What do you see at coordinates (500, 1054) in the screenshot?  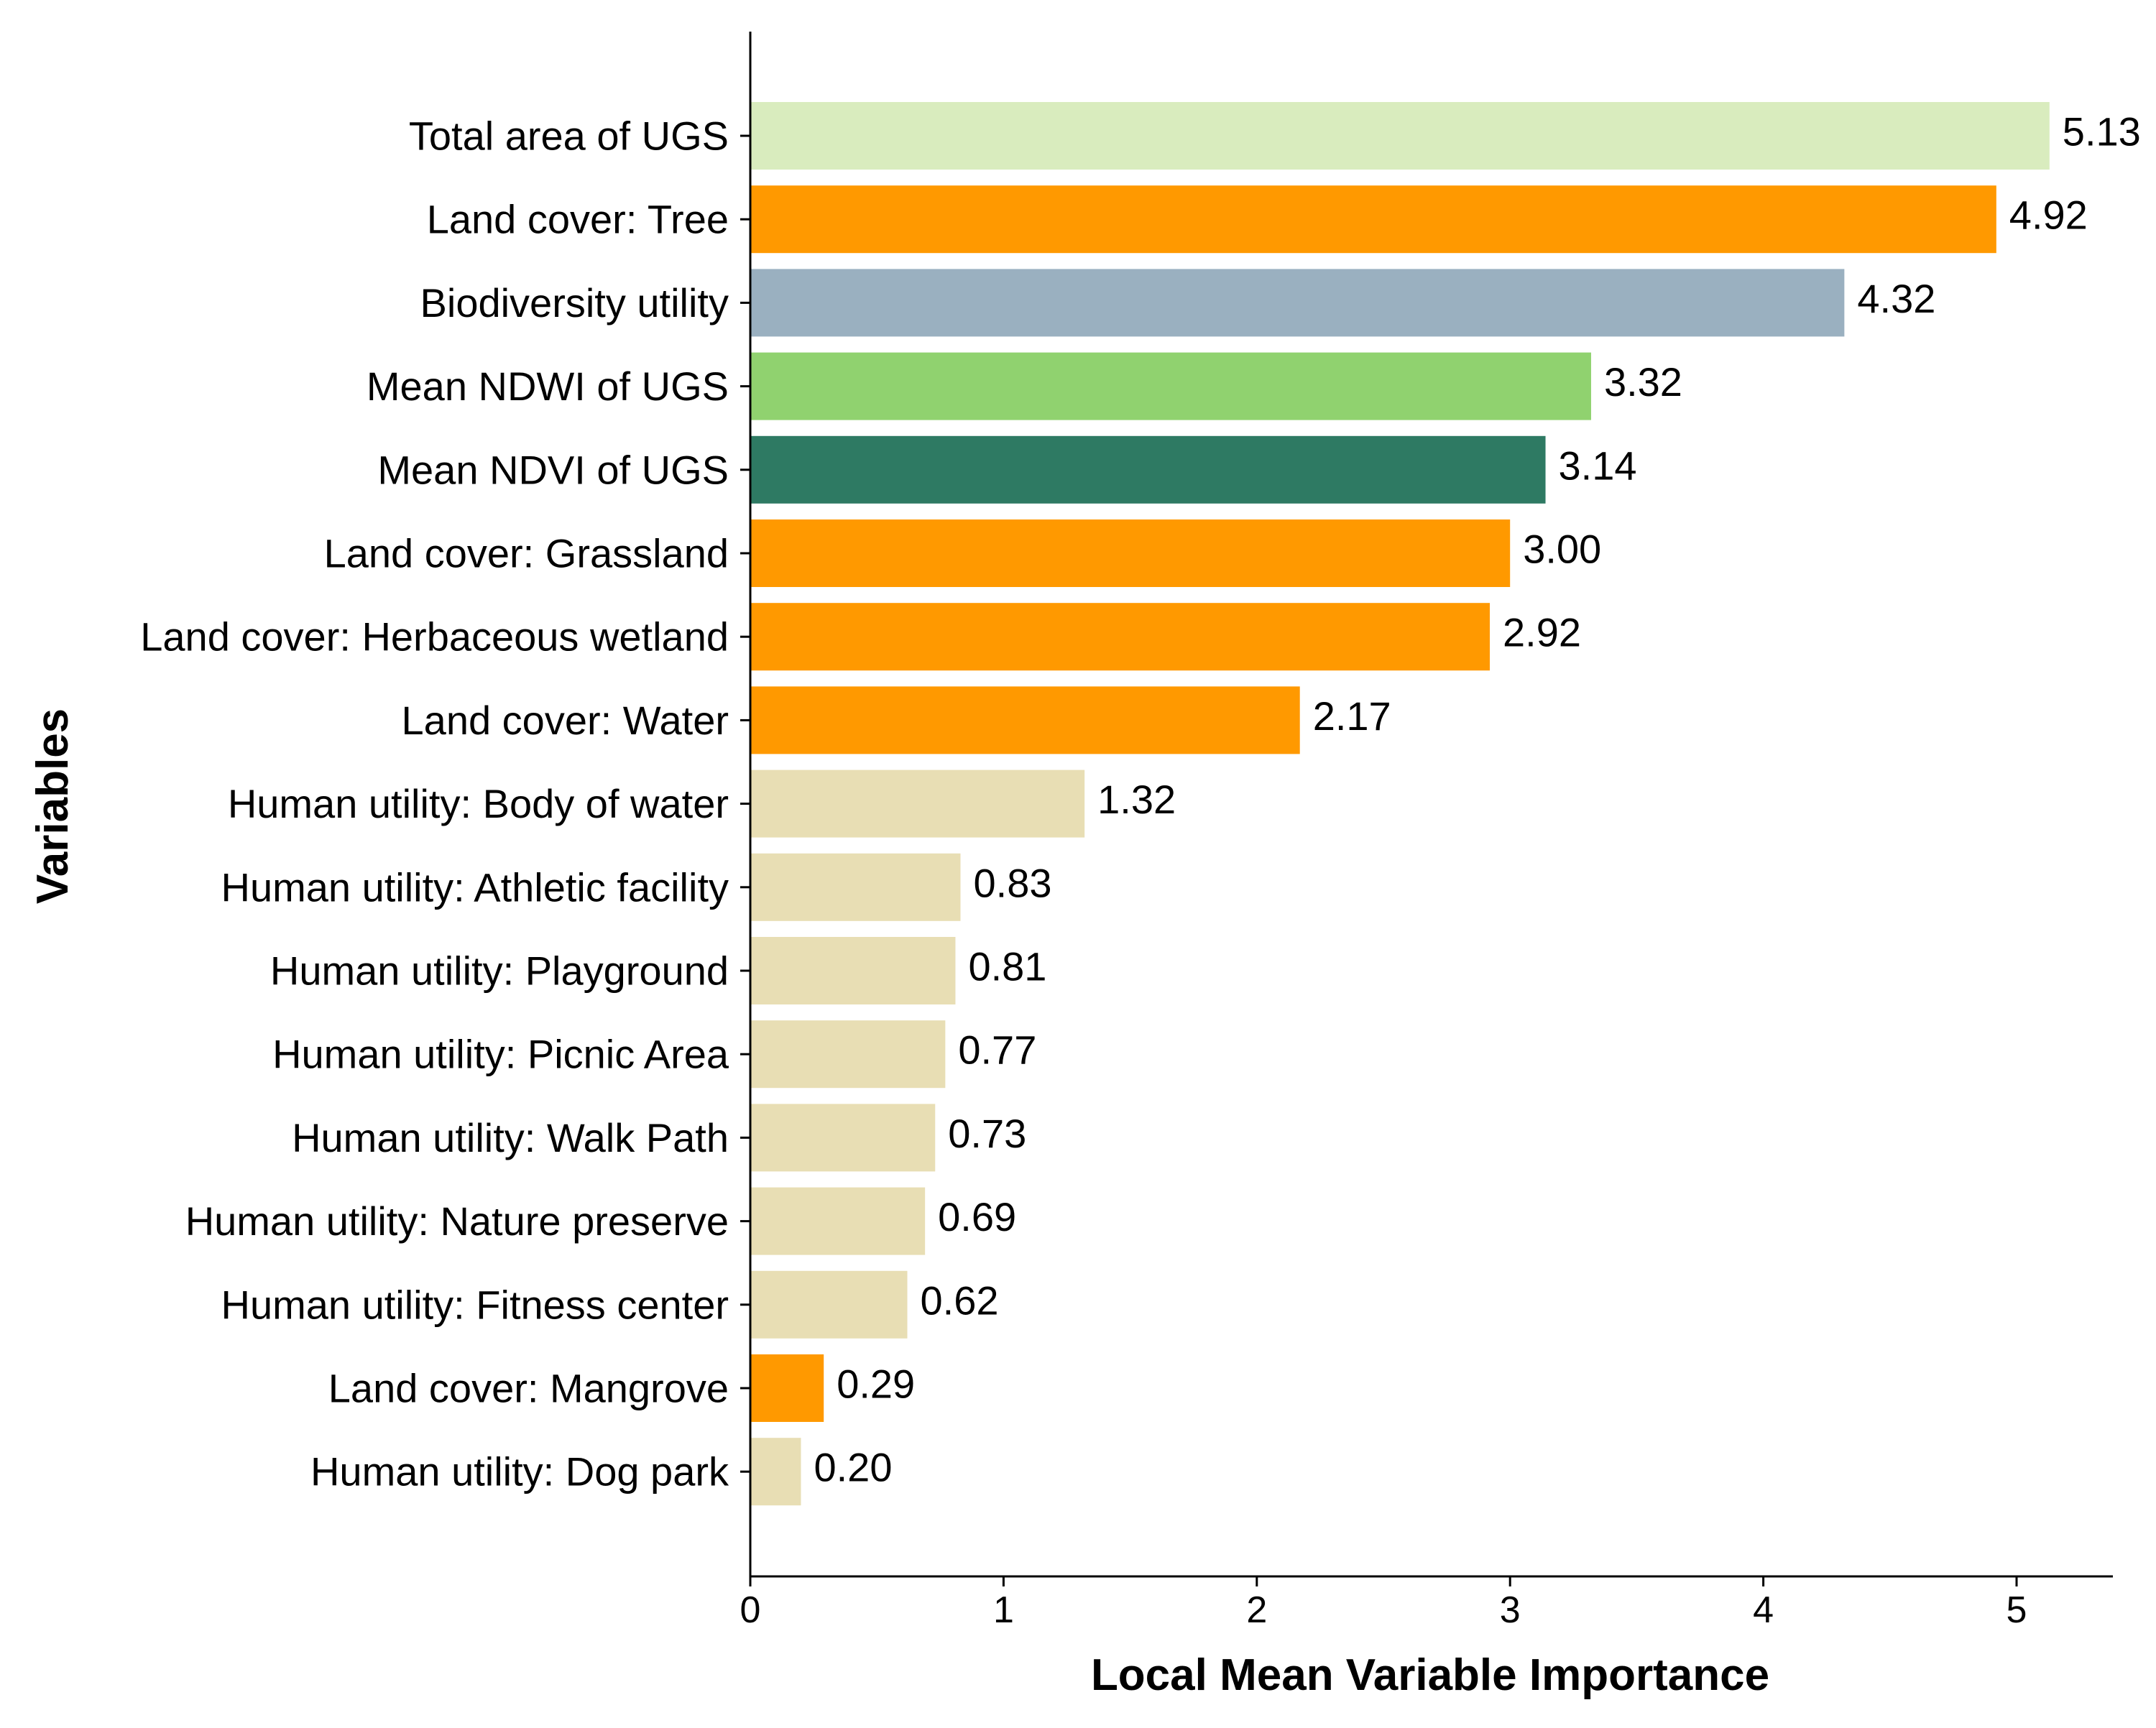 I see `category-label: Human utility: Picnic Area` at bounding box center [500, 1054].